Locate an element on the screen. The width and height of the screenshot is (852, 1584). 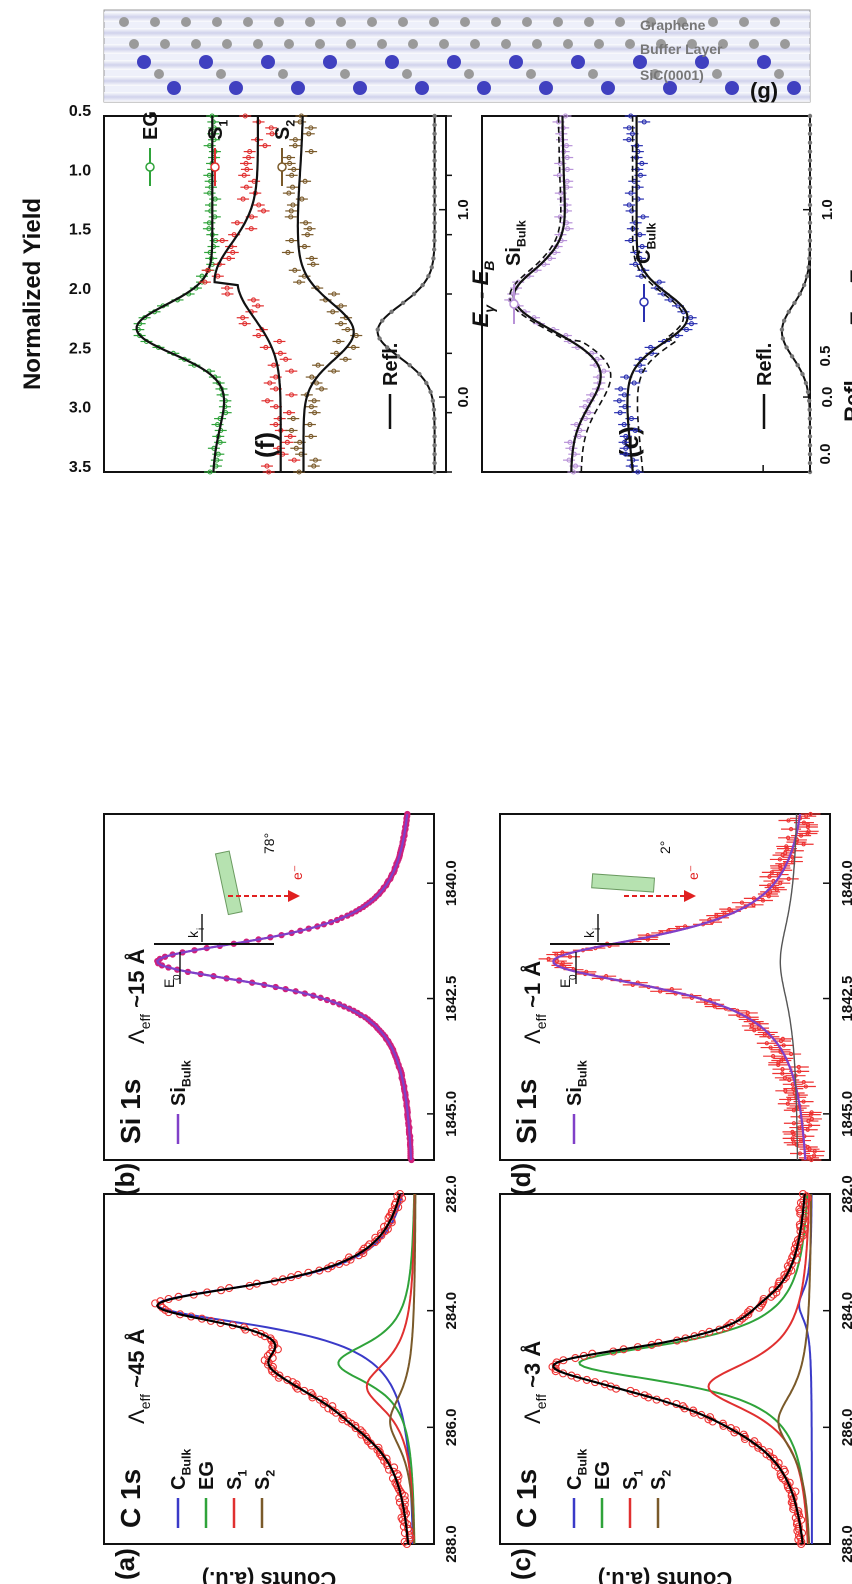
data-points is located at coordinates (284, 987).